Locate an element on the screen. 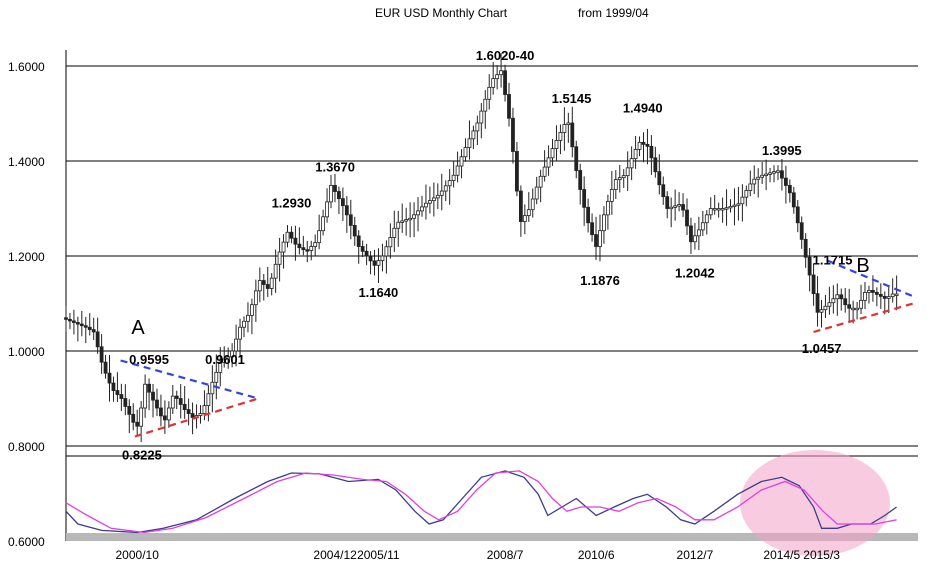 The height and width of the screenshot is (576, 948). price-annotation: 1.3670 is located at coordinates (335, 167).